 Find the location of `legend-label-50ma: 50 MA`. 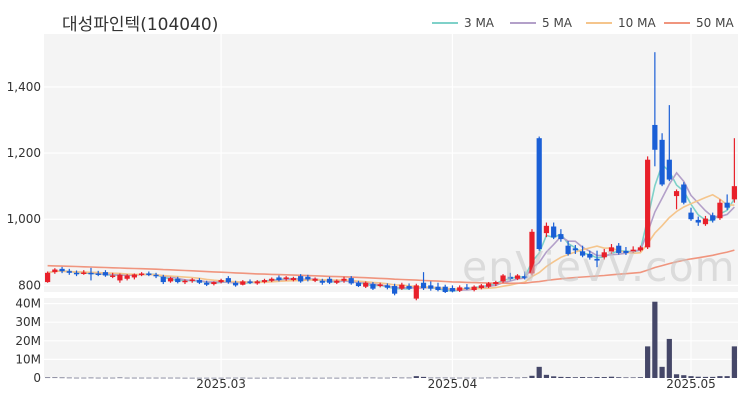

legend-label-50ma: 50 MA is located at coordinates (715, 23).